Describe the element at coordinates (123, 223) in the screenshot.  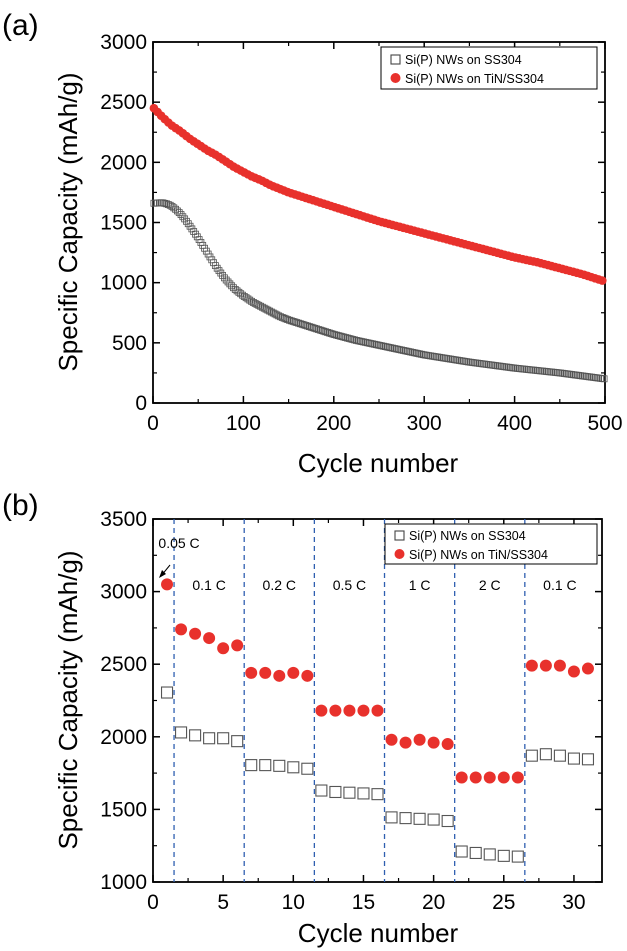
I see `y-tick-label: 1500` at that location.